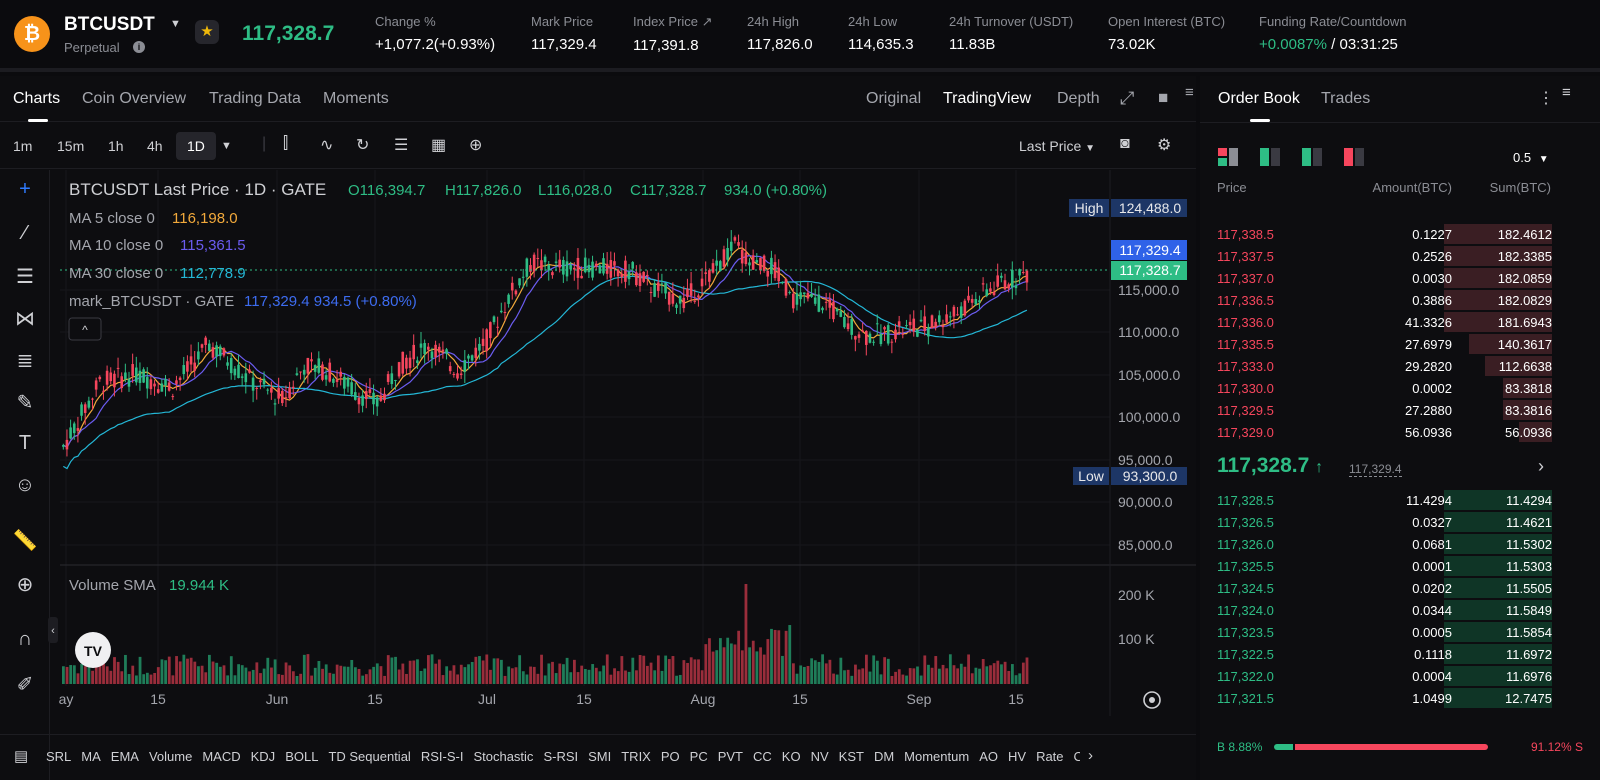 Image resolution: width=1600 pixels, height=780 pixels. What do you see at coordinates (937, 756) in the screenshot?
I see `indicator-item: Momentum` at bounding box center [937, 756].